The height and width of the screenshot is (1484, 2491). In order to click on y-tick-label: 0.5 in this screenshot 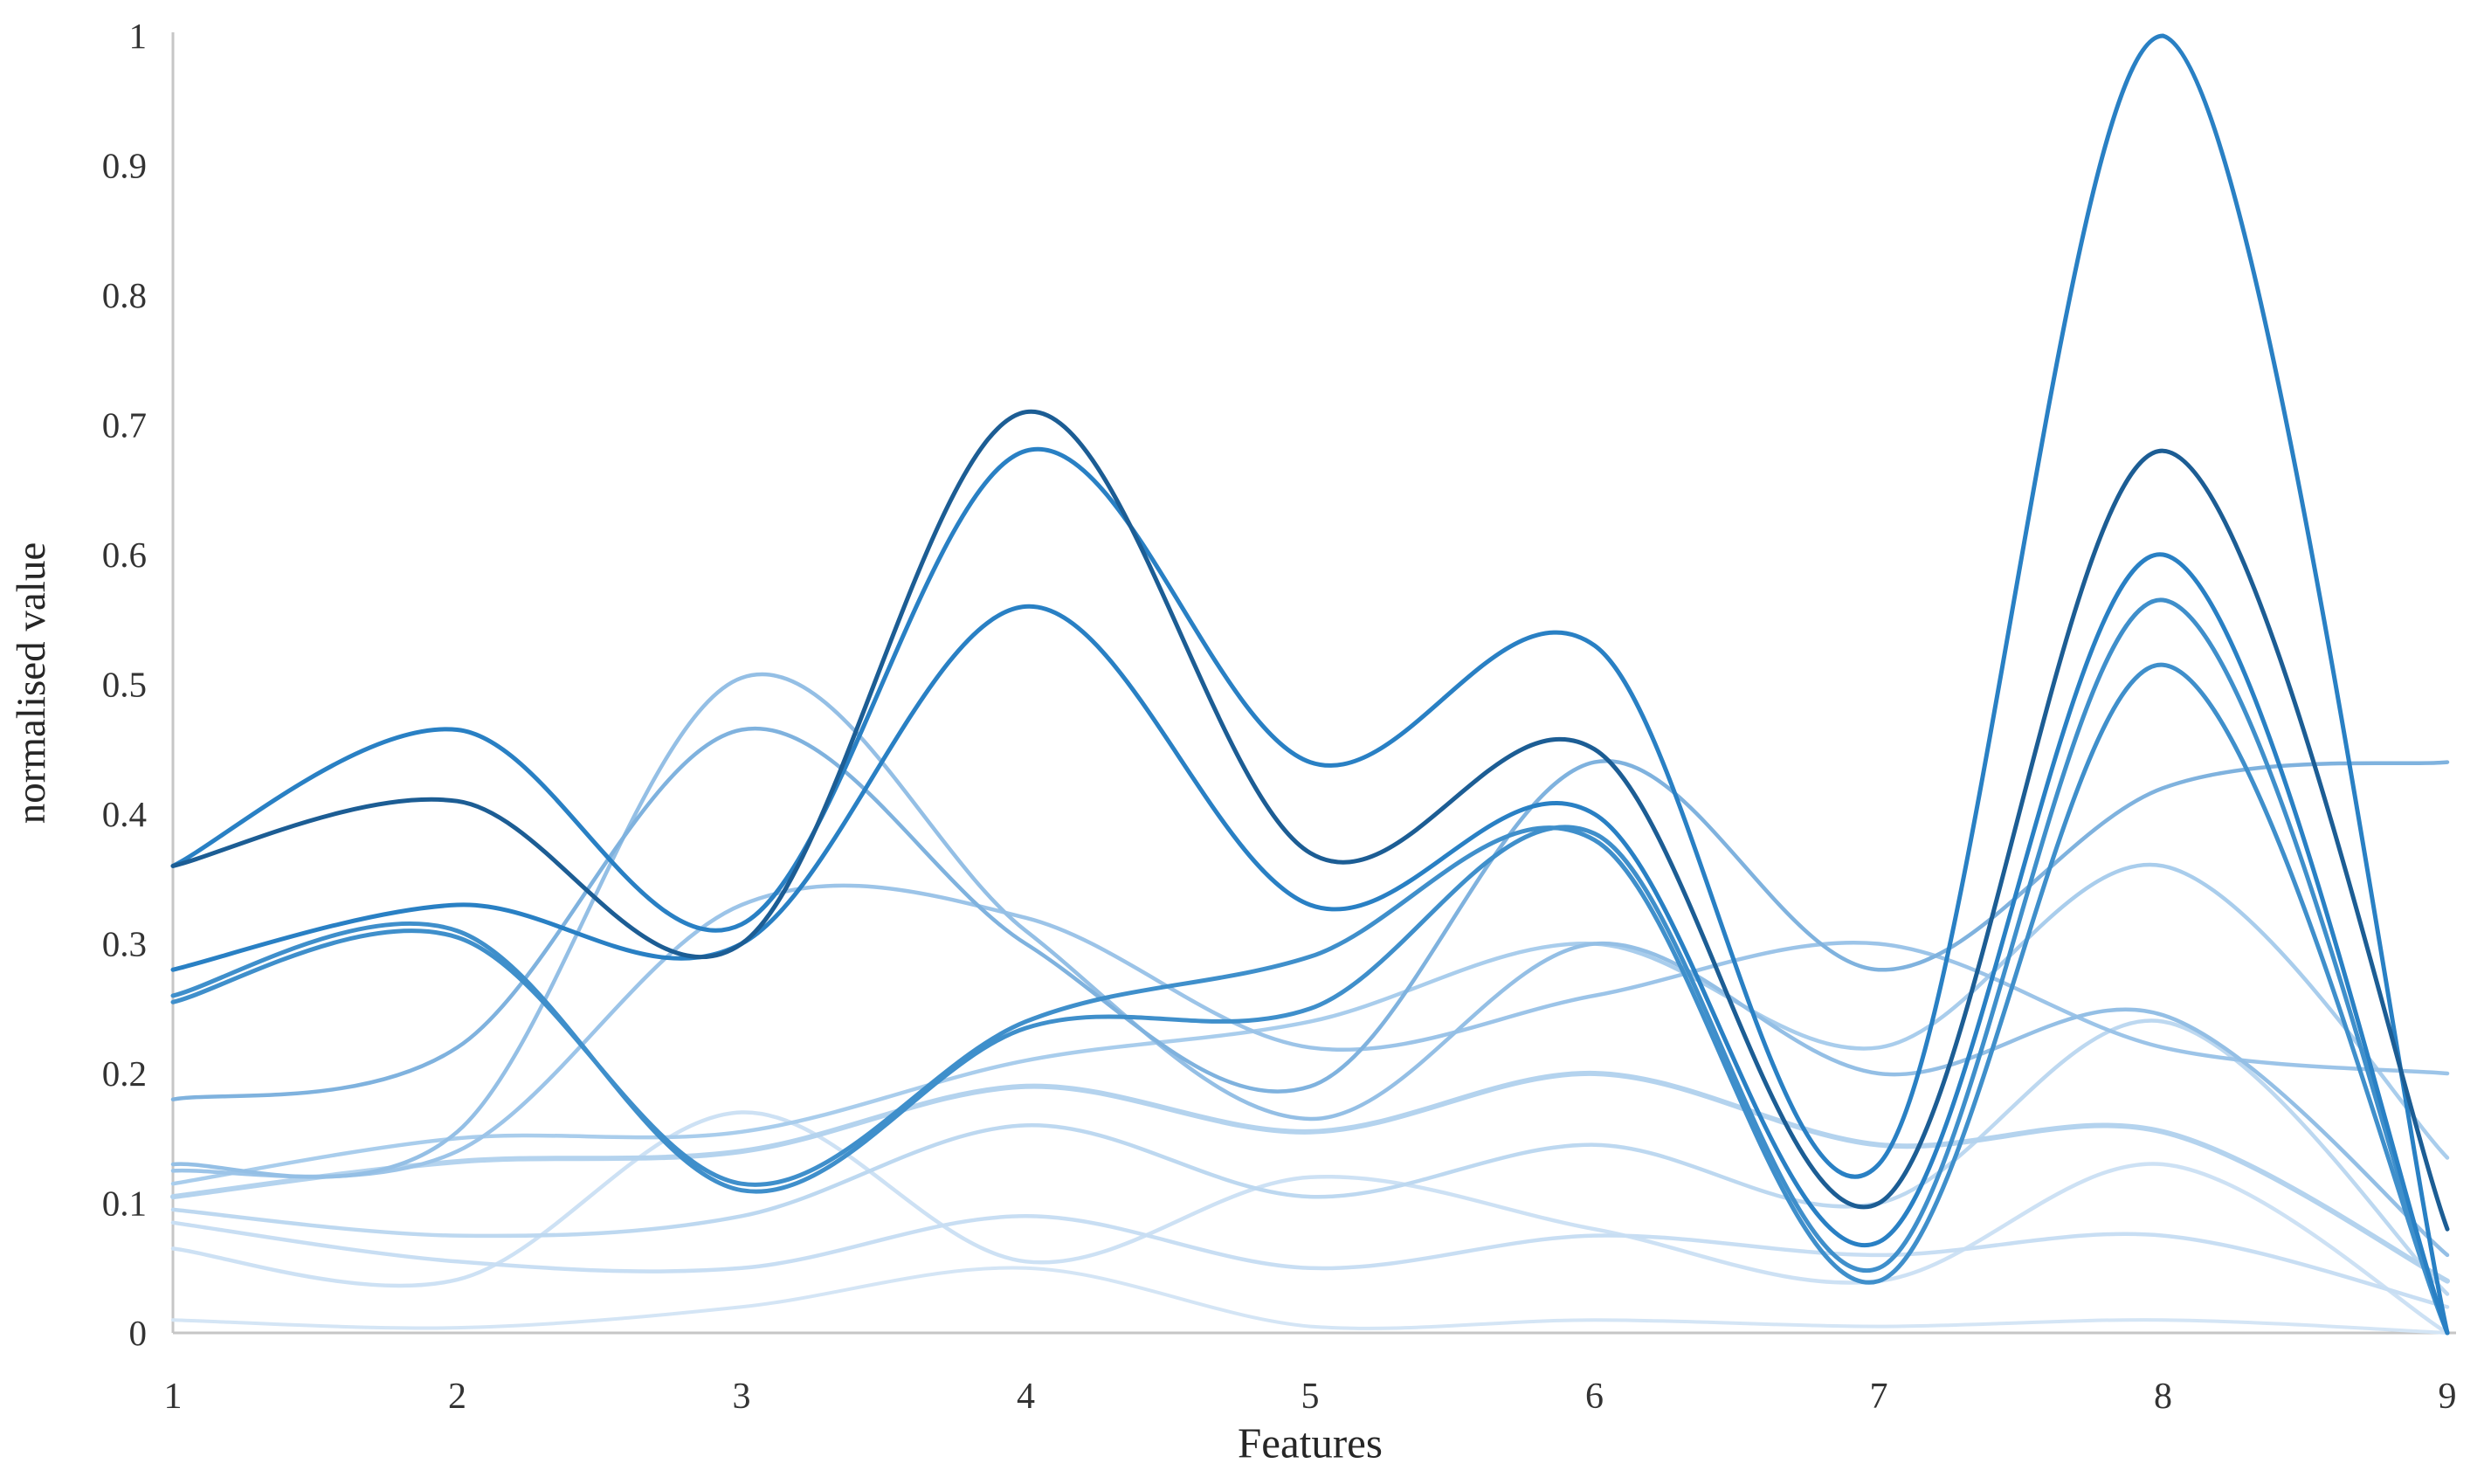, I will do `click(124, 685)`.